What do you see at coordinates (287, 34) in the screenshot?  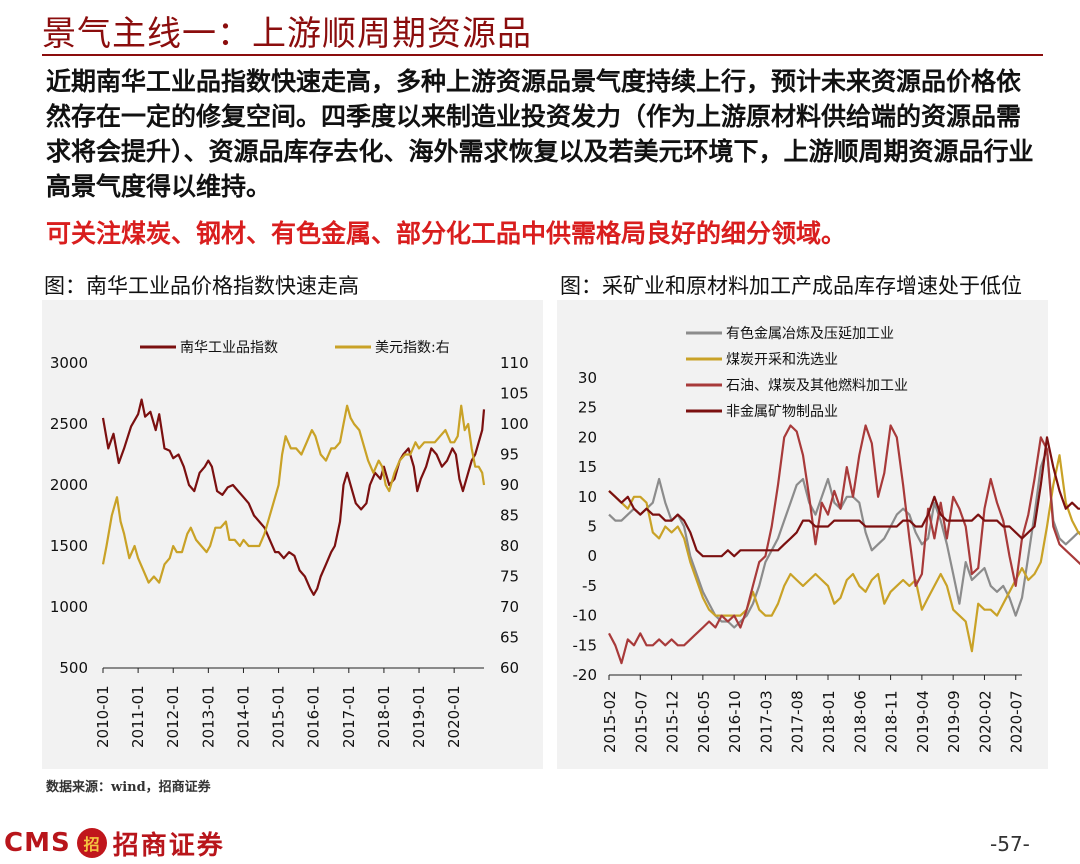 I see `page-title: 景气主线一：上游顺周期资源品` at bounding box center [287, 34].